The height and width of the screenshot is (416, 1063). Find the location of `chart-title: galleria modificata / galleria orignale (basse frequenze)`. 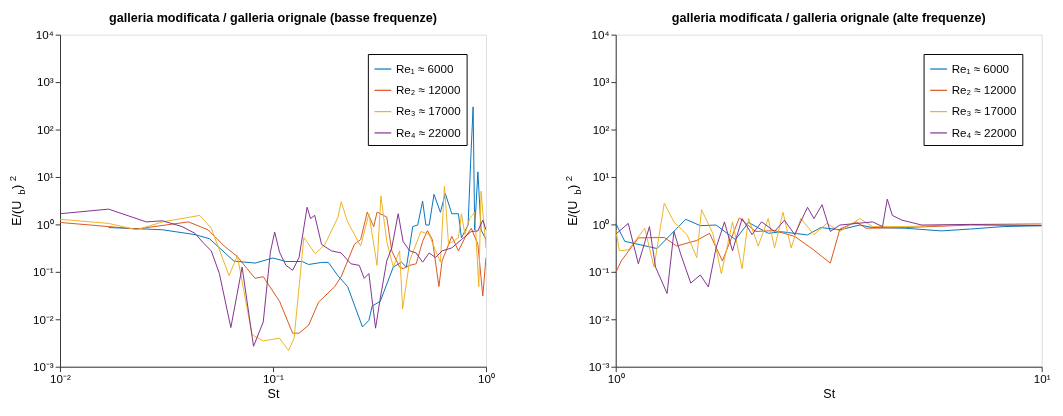

chart-title: galleria modificata / galleria orignale (basse frequenze) is located at coordinates (273, 18).